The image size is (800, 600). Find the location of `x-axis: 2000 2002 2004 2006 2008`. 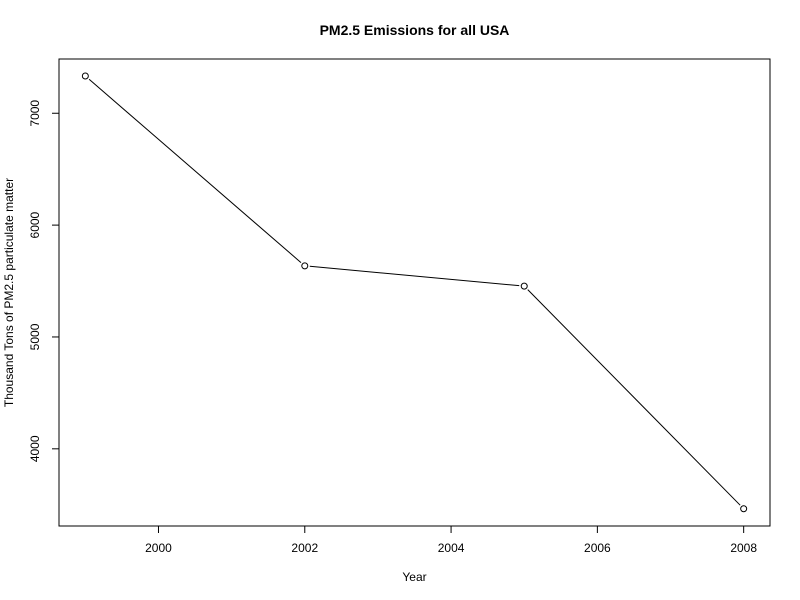

x-axis: 2000 2002 2004 2006 2008 is located at coordinates (451, 540).